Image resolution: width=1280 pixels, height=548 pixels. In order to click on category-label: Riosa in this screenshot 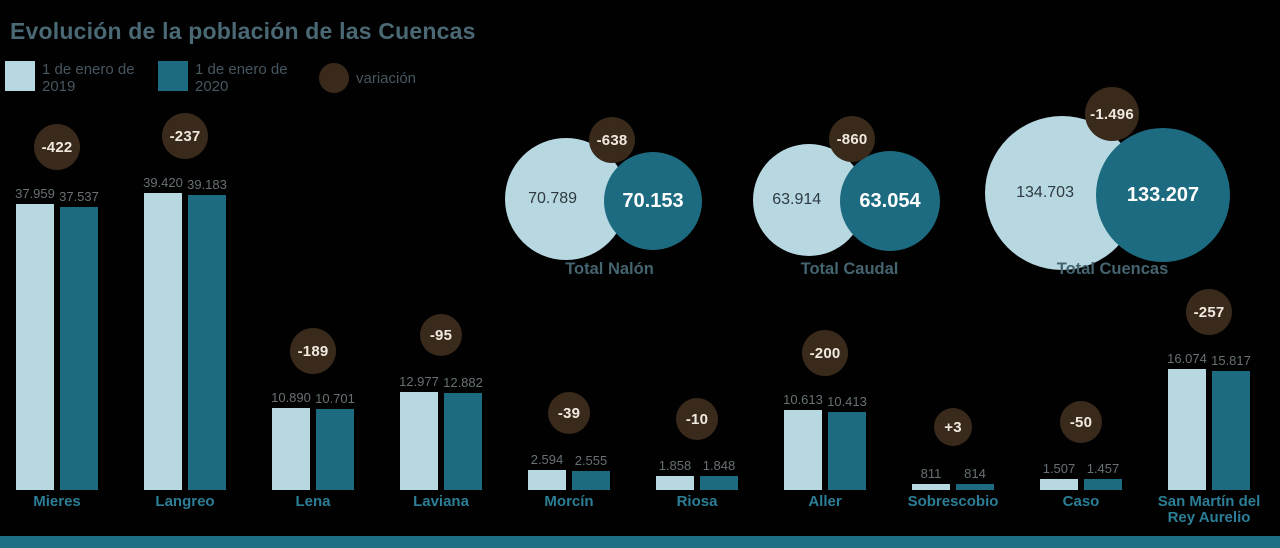, I will do `click(697, 501)`.